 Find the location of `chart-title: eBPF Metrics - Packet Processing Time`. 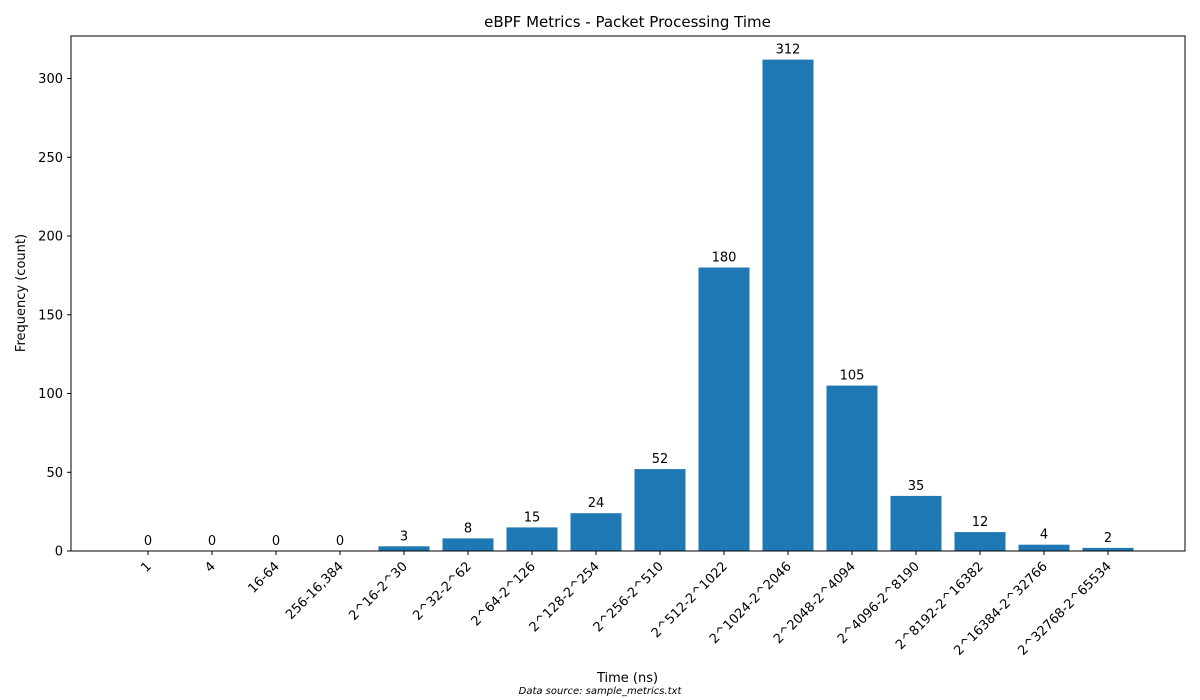

chart-title: eBPF Metrics - Packet Processing Time is located at coordinates (627, 22).